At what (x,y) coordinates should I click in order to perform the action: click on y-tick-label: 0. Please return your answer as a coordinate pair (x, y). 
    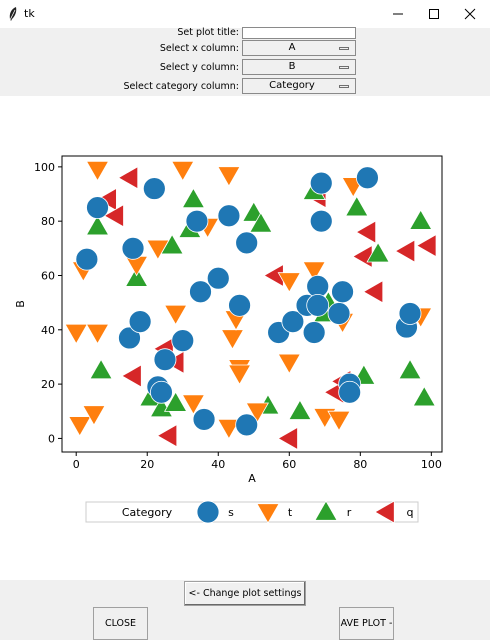
    Looking at the image, I should click on (51, 438).